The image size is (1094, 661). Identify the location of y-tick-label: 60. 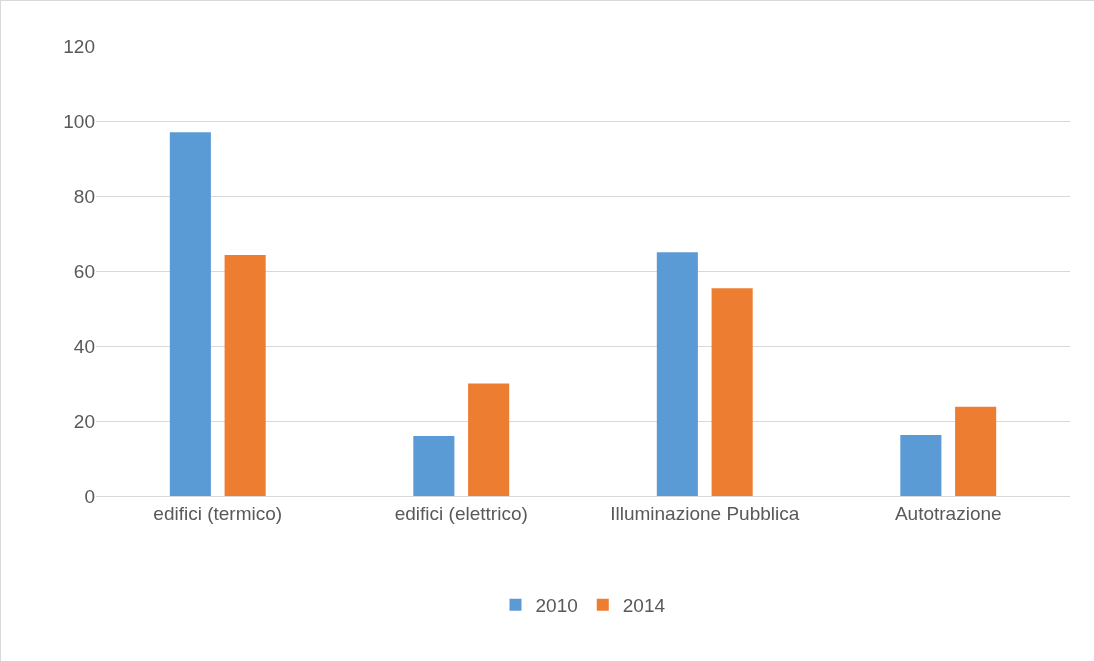
(84, 271).